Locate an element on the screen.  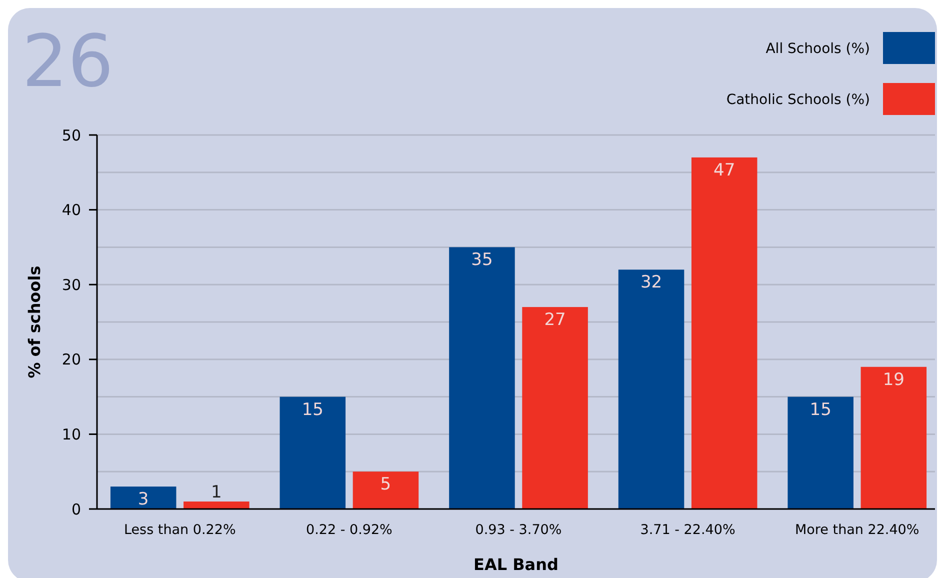
data-label: 32 is located at coordinates (651, 282).